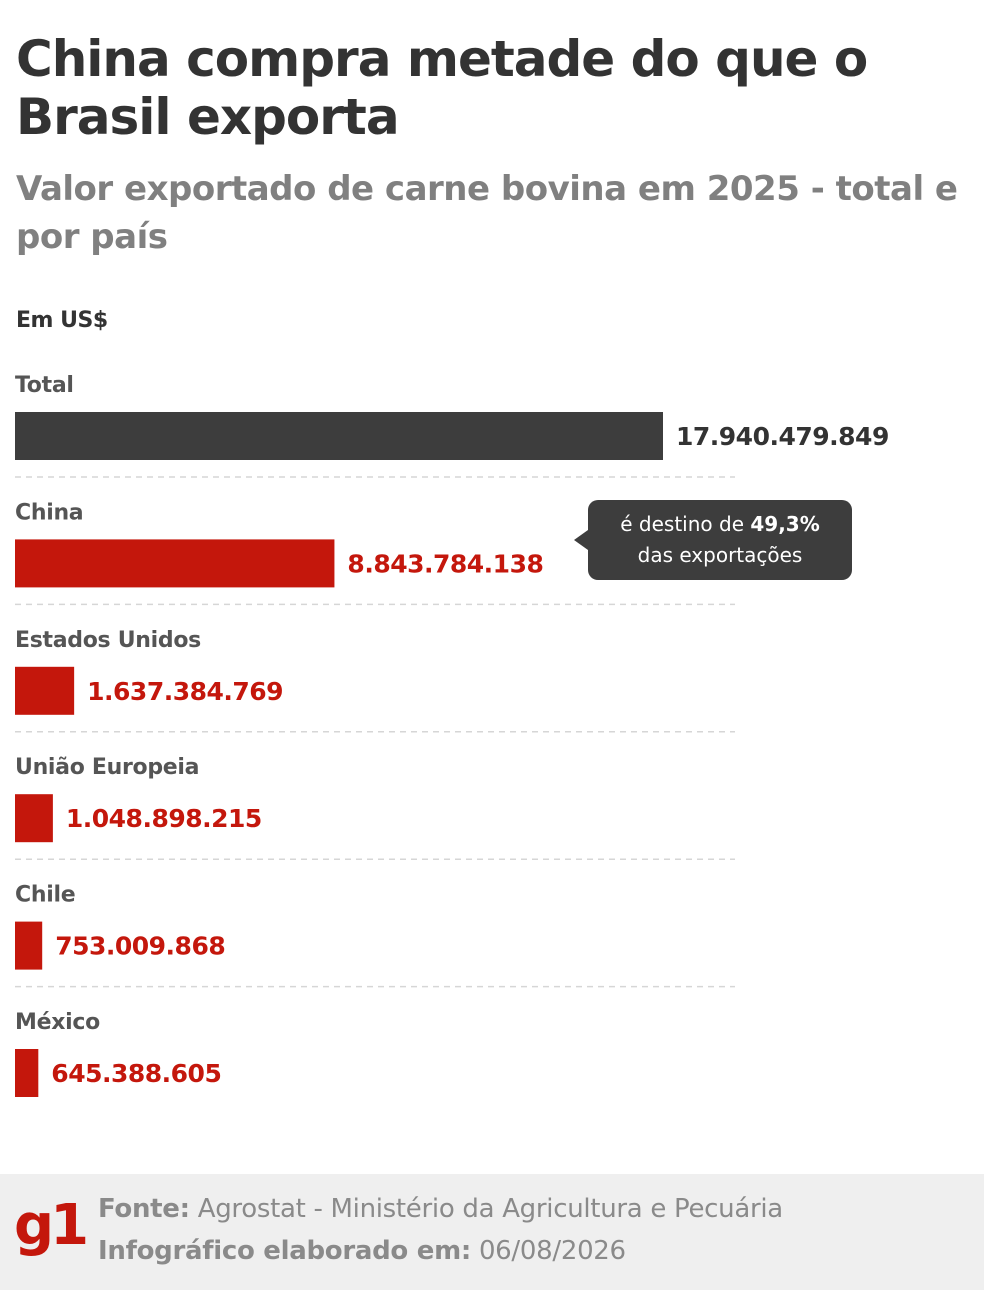 Image resolution: width=984 pixels, height=1290 pixels. I want to click on callout-highlight: 49,3%, so click(785, 524).